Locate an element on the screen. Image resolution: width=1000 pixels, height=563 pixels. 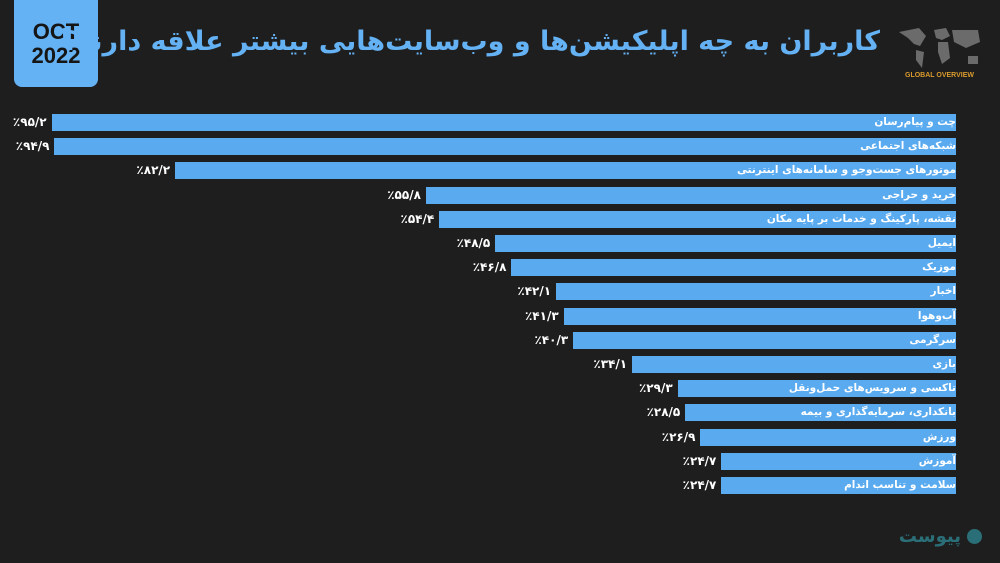
category-label: بازی is located at coordinates (944, 364).